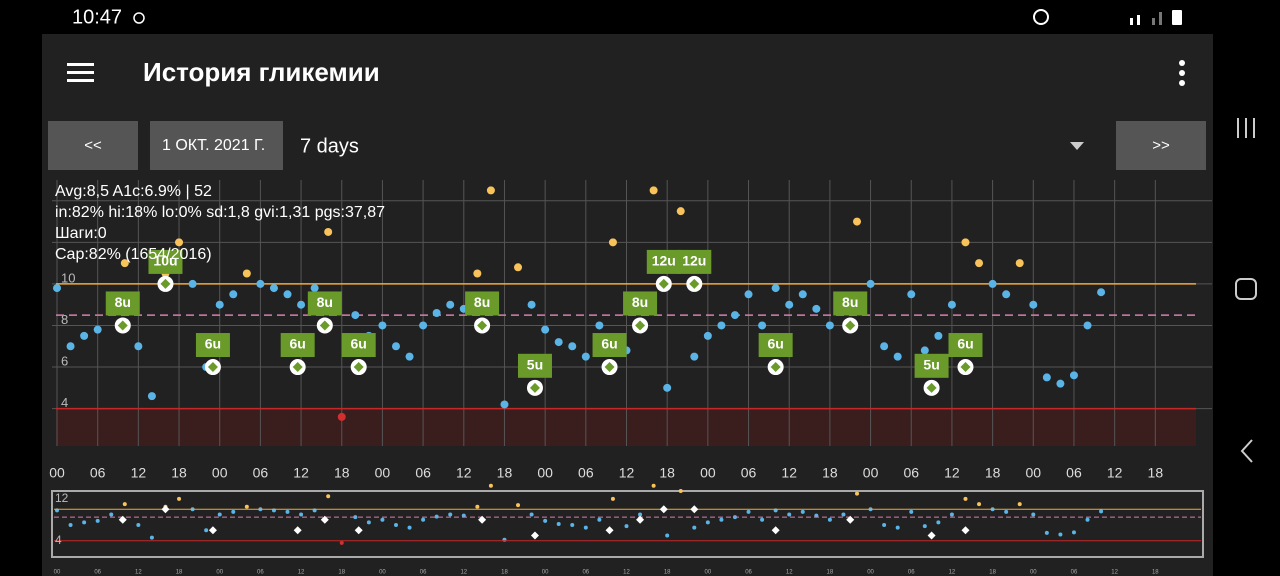  What do you see at coordinates (1182, 73) in the screenshot?
I see `overflow-menu` at bounding box center [1182, 73].